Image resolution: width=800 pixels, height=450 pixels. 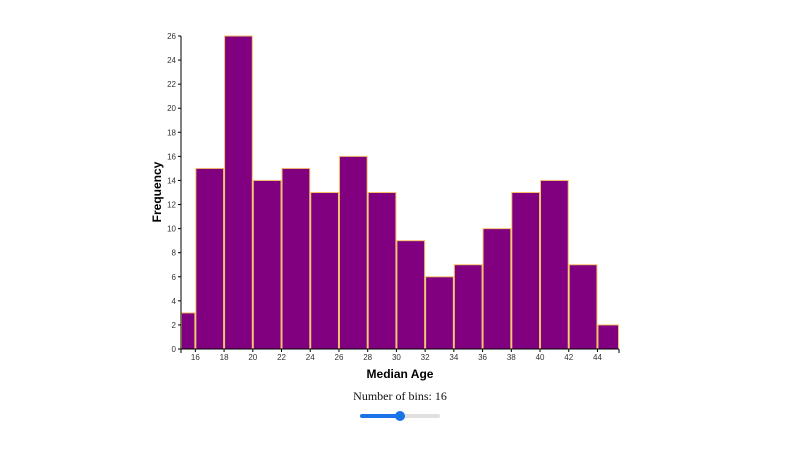 What do you see at coordinates (171, 84) in the screenshot?
I see `y-tick-label: 22` at bounding box center [171, 84].